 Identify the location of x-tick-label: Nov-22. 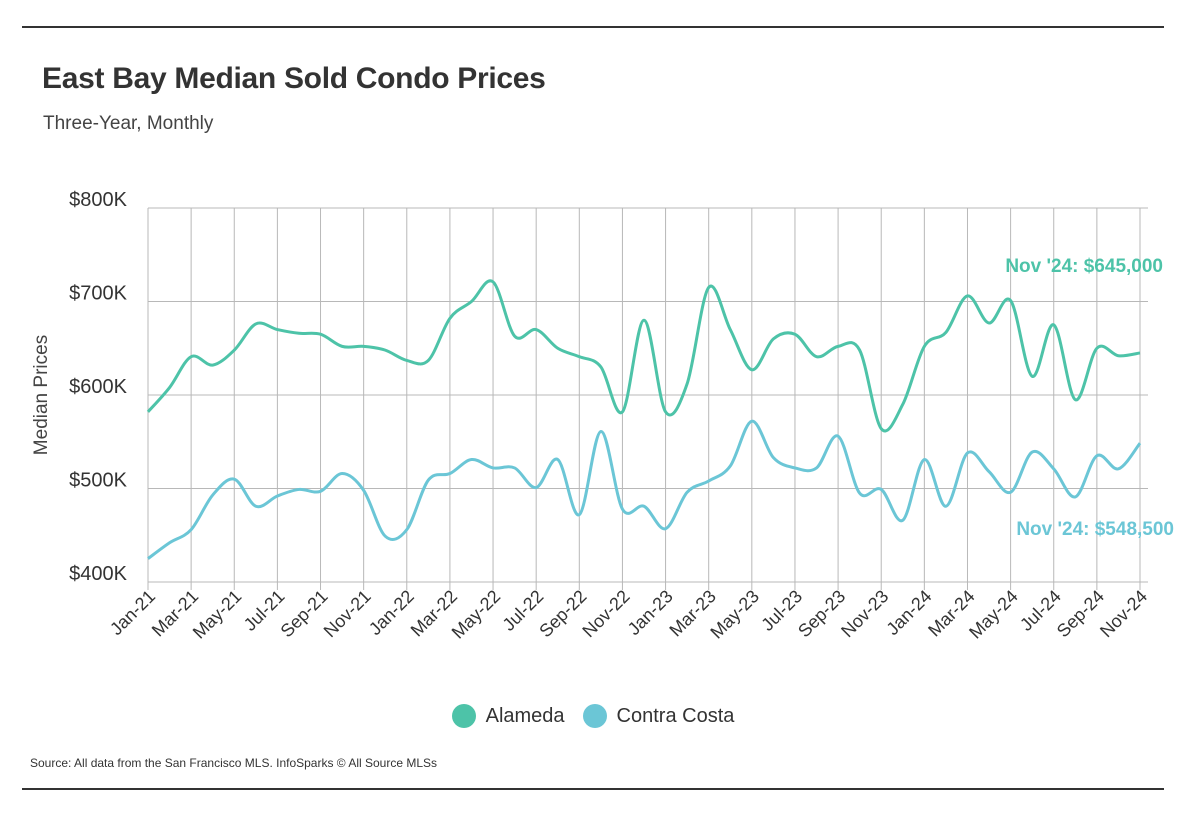
(605, 613).